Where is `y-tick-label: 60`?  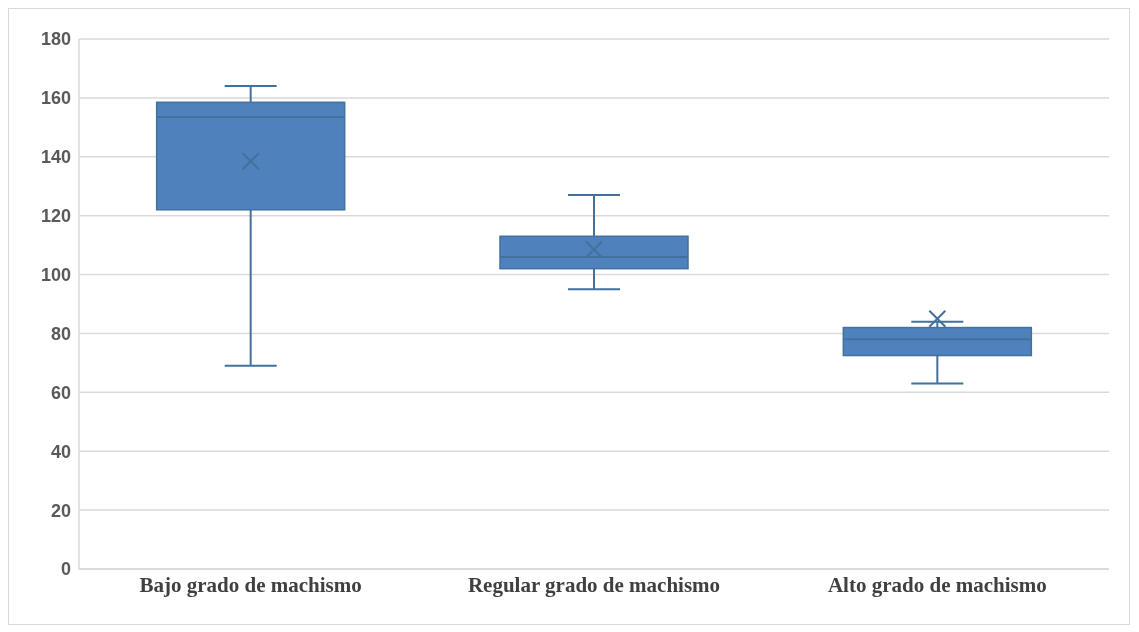
y-tick-label: 60 is located at coordinates (60, 392).